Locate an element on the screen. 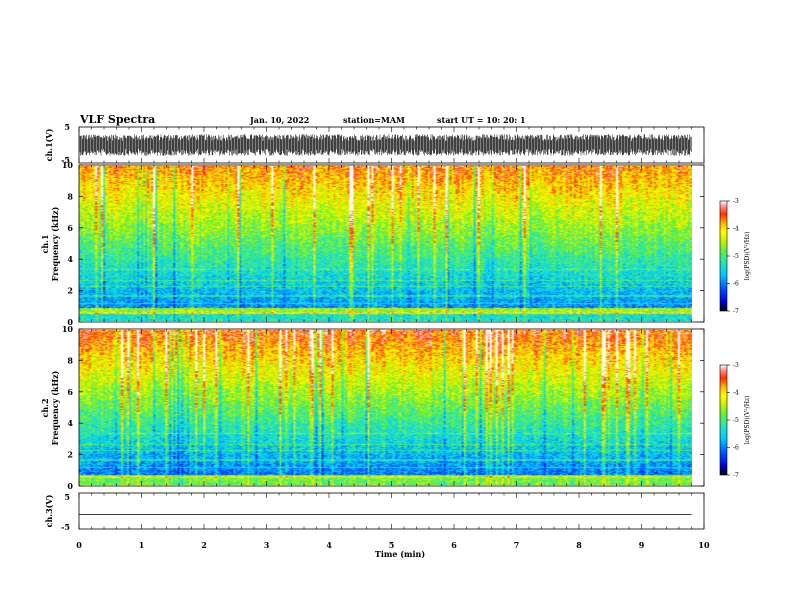 The height and width of the screenshot is (612, 792). ch1-freq-tick-8: 8 is located at coordinates (70, 196).